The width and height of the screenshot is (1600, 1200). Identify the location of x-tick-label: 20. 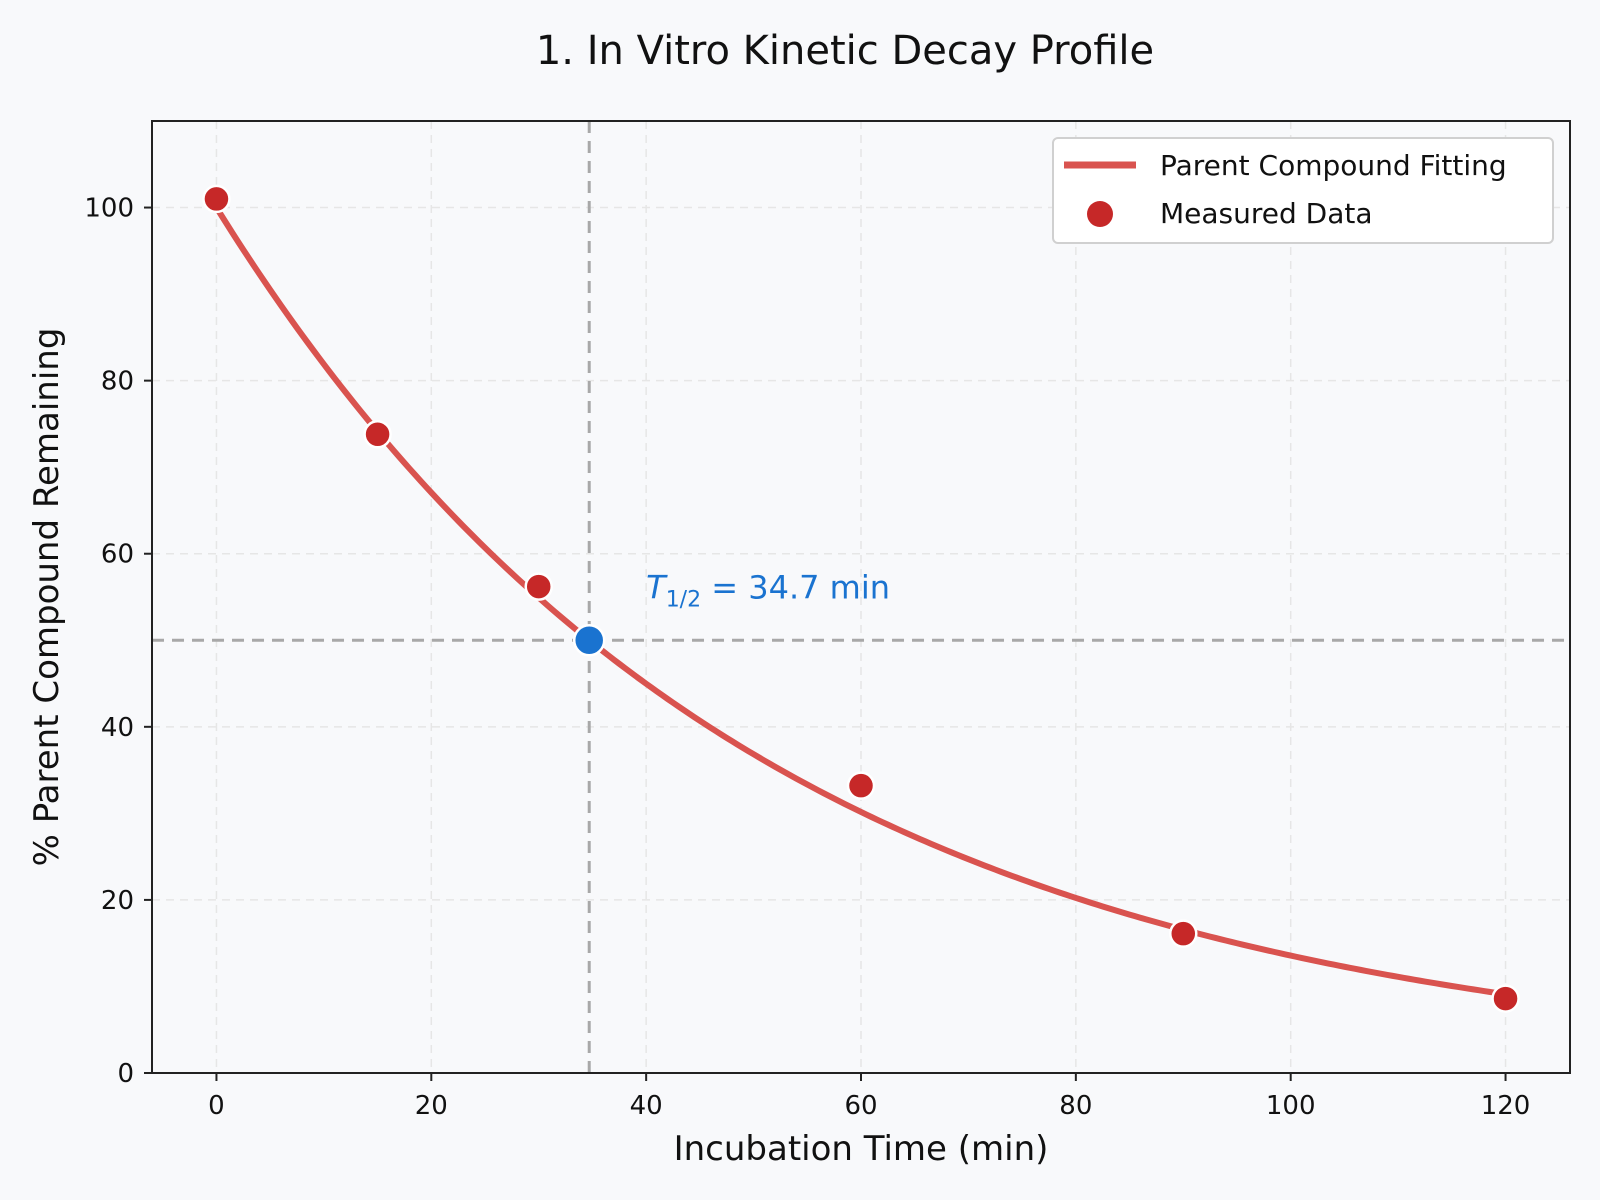
(431, 1106).